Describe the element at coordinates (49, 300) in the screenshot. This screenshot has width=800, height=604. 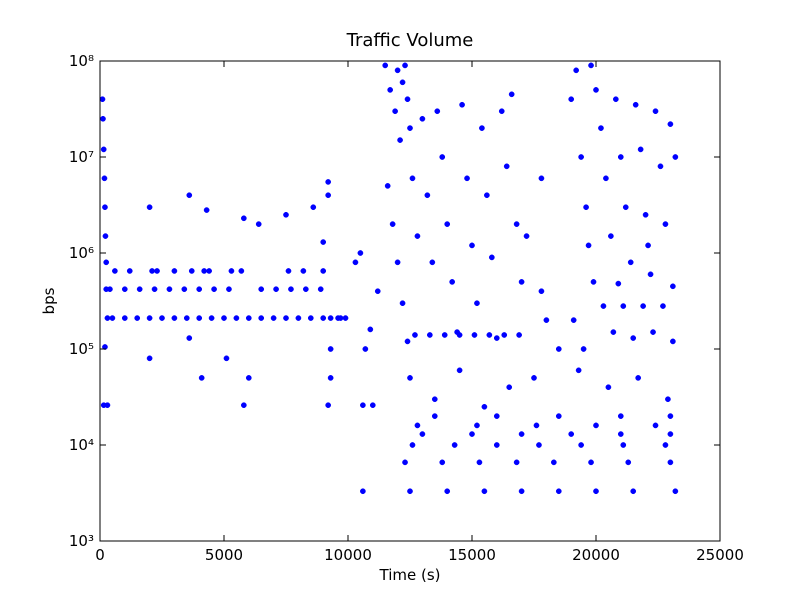
I see `y-axis-label: bps` at that location.